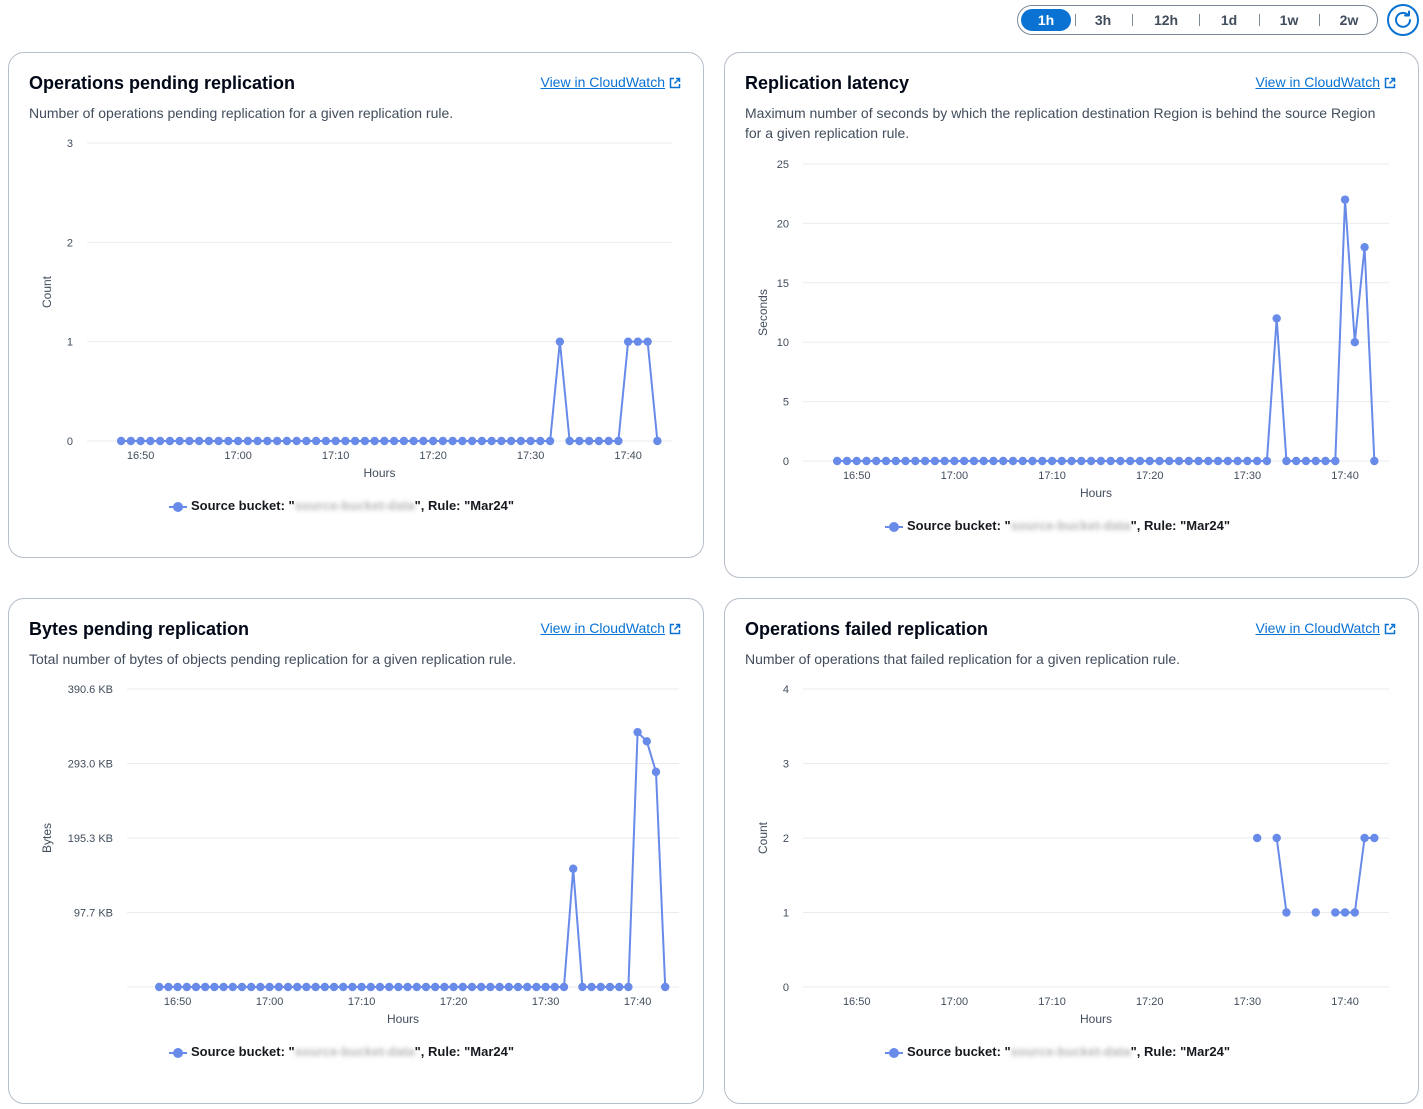 This screenshot has width=1423, height=1109. I want to click on range-1d-button: 1d, so click(1229, 20).